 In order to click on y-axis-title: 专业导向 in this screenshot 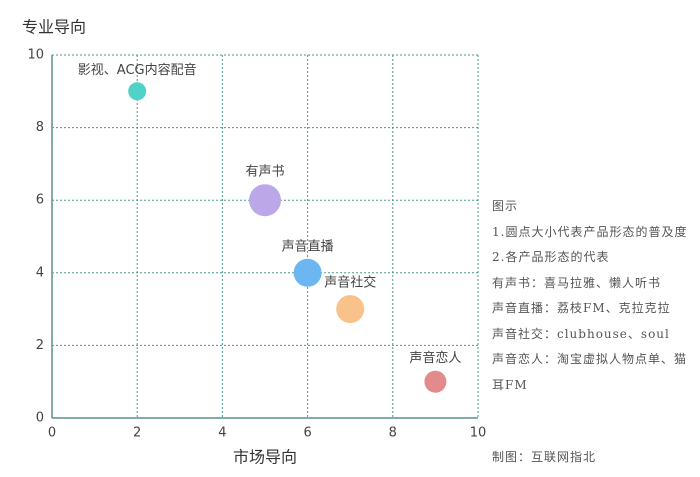, I will do `click(54, 27)`.